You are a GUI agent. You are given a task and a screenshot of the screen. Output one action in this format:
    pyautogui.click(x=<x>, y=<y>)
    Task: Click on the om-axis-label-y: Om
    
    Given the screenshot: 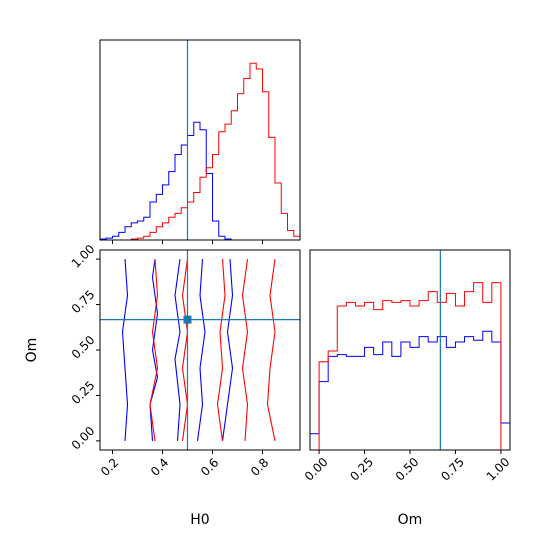 What is the action you would take?
    pyautogui.click(x=32, y=350)
    